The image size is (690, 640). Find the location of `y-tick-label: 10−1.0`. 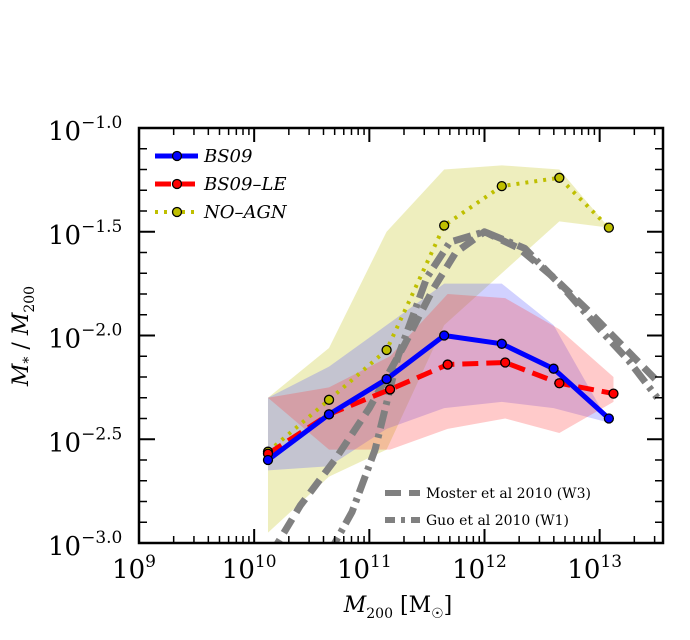

y-tick-label: 10−1.0 is located at coordinates (85, 130).